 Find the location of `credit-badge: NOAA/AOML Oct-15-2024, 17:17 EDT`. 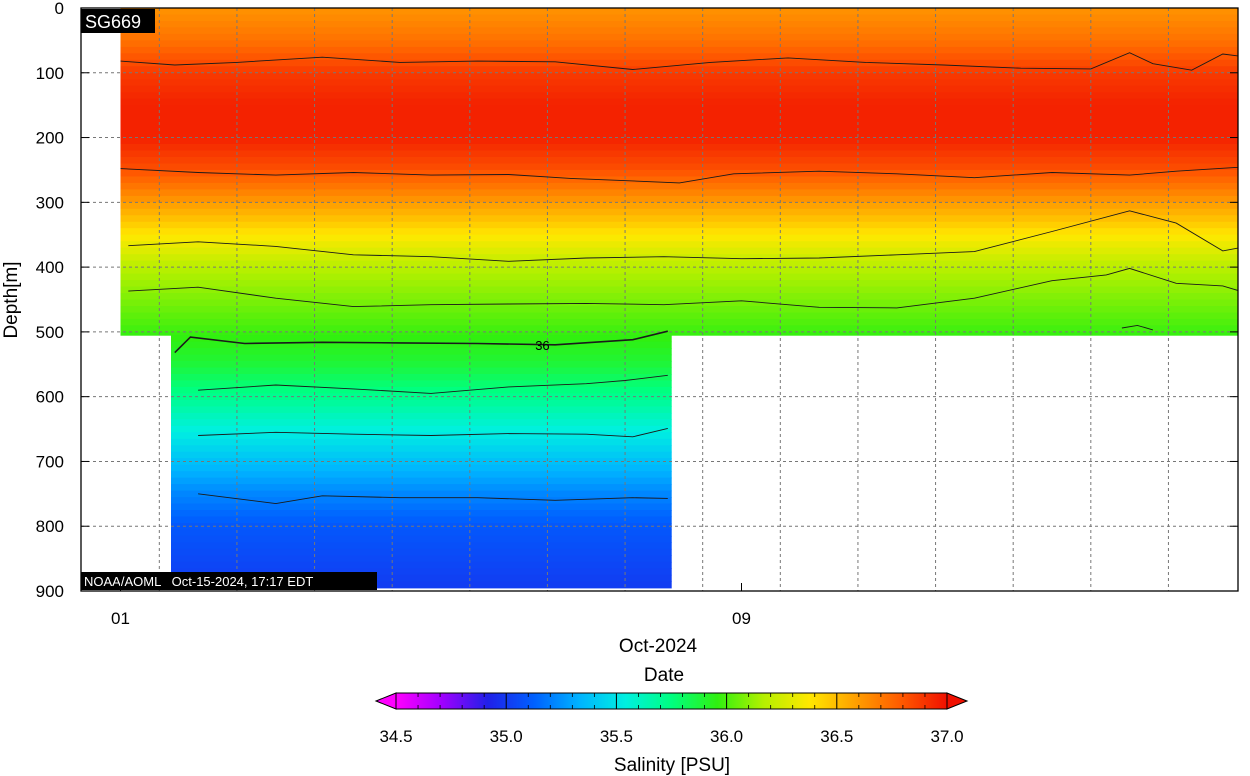

credit-badge: NOAA/AOML Oct-15-2024, 17:17 EDT is located at coordinates (229, 581).